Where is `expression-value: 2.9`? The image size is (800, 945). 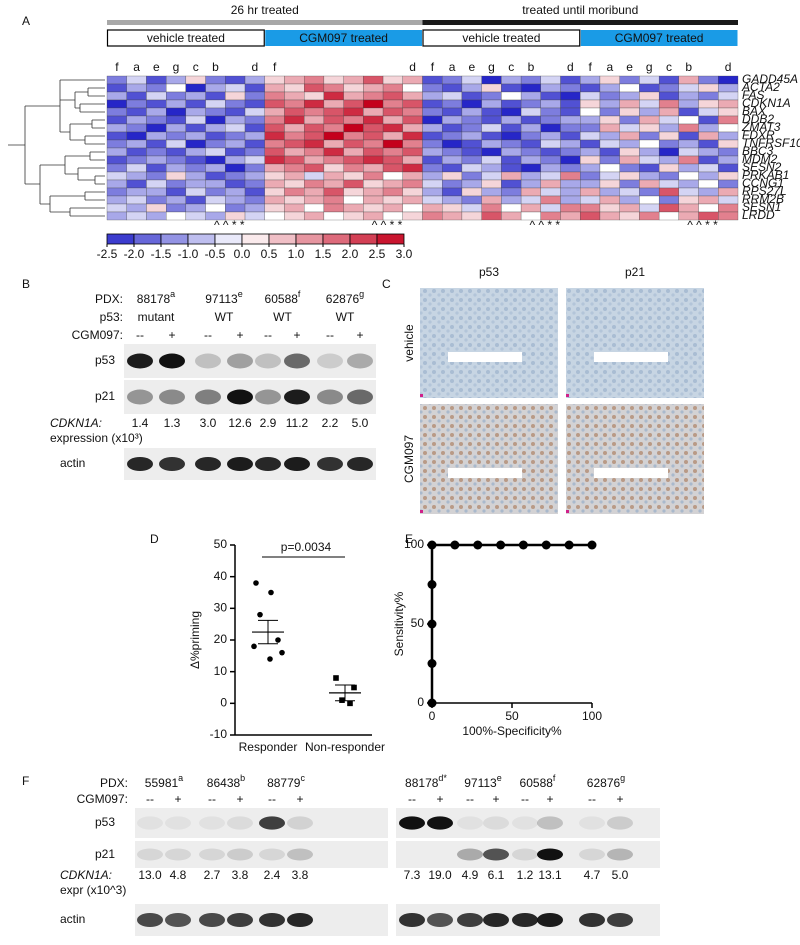
expression-value: 2.9 is located at coordinates (268, 423).